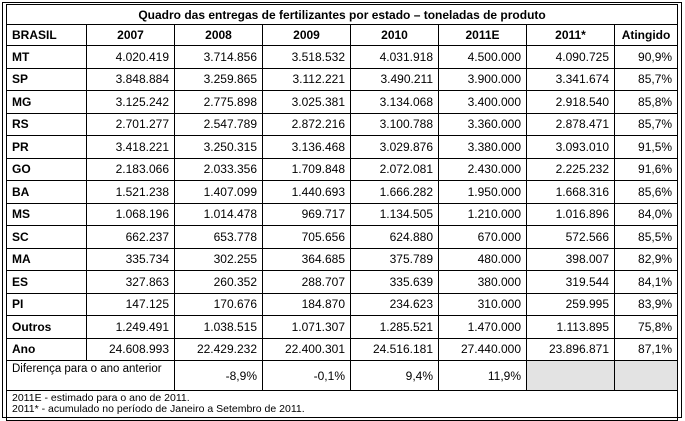  What do you see at coordinates (306, 147) in the screenshot?
I see `value-cell: 3.136.468` at bounding box center [306, 147].